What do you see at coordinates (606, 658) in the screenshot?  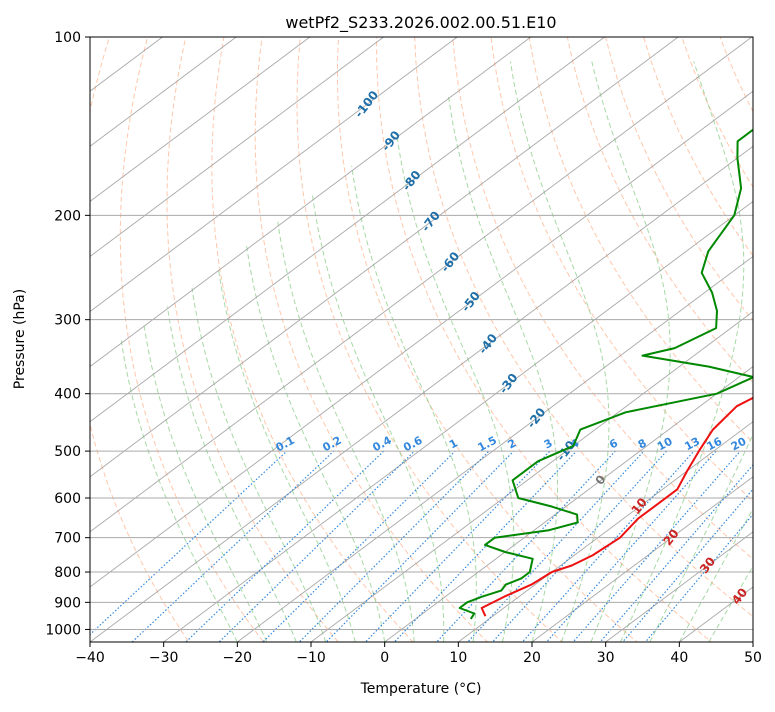 I see `x-tick-label: 30` at bounding box center [606, 658].